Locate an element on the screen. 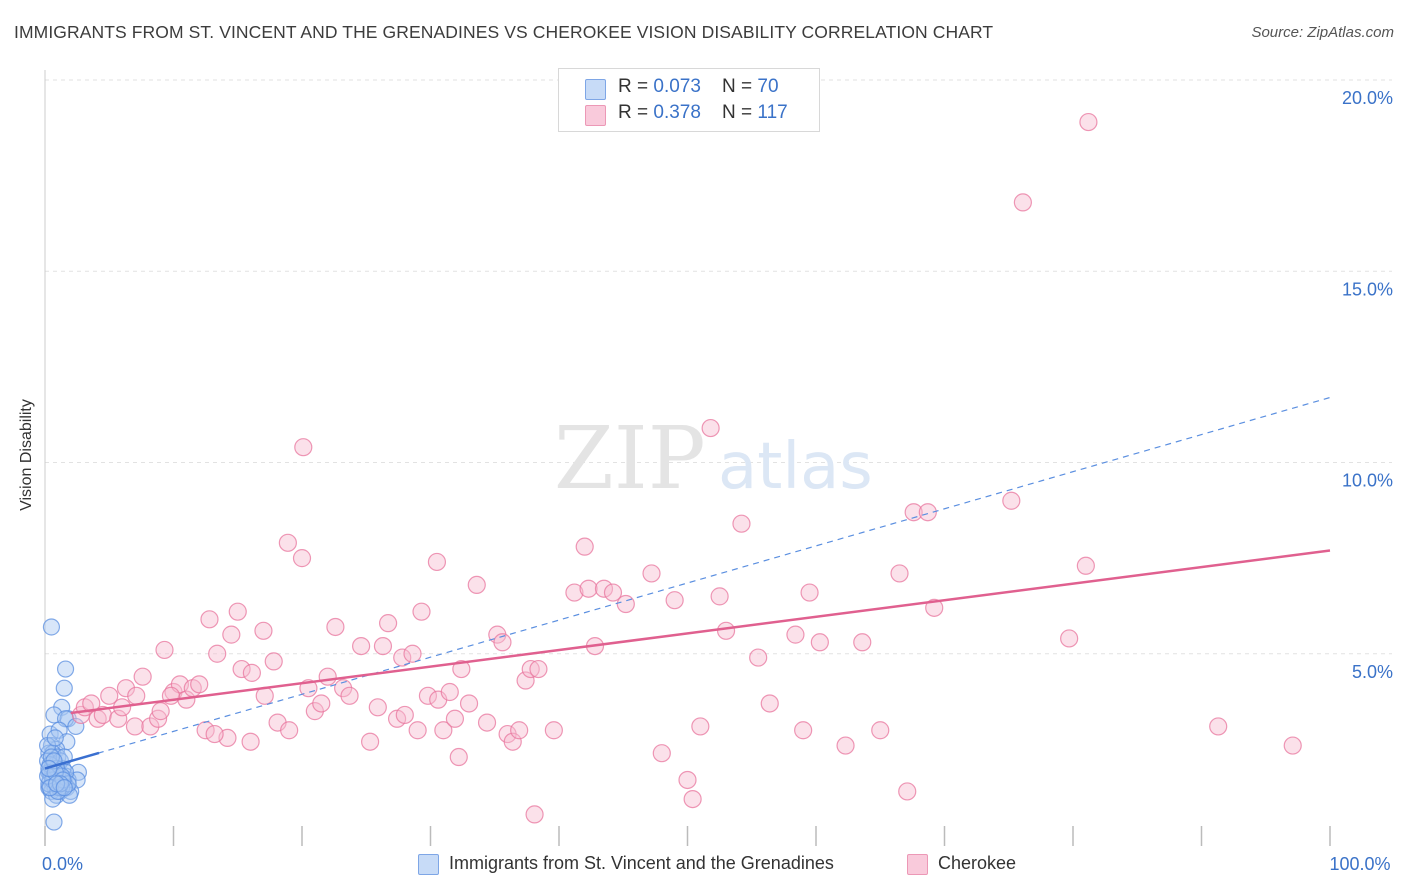 The width and height of the screenshot is (1406, 892). x-tick-label: 100.0% is located at coordinates (1359, 864).